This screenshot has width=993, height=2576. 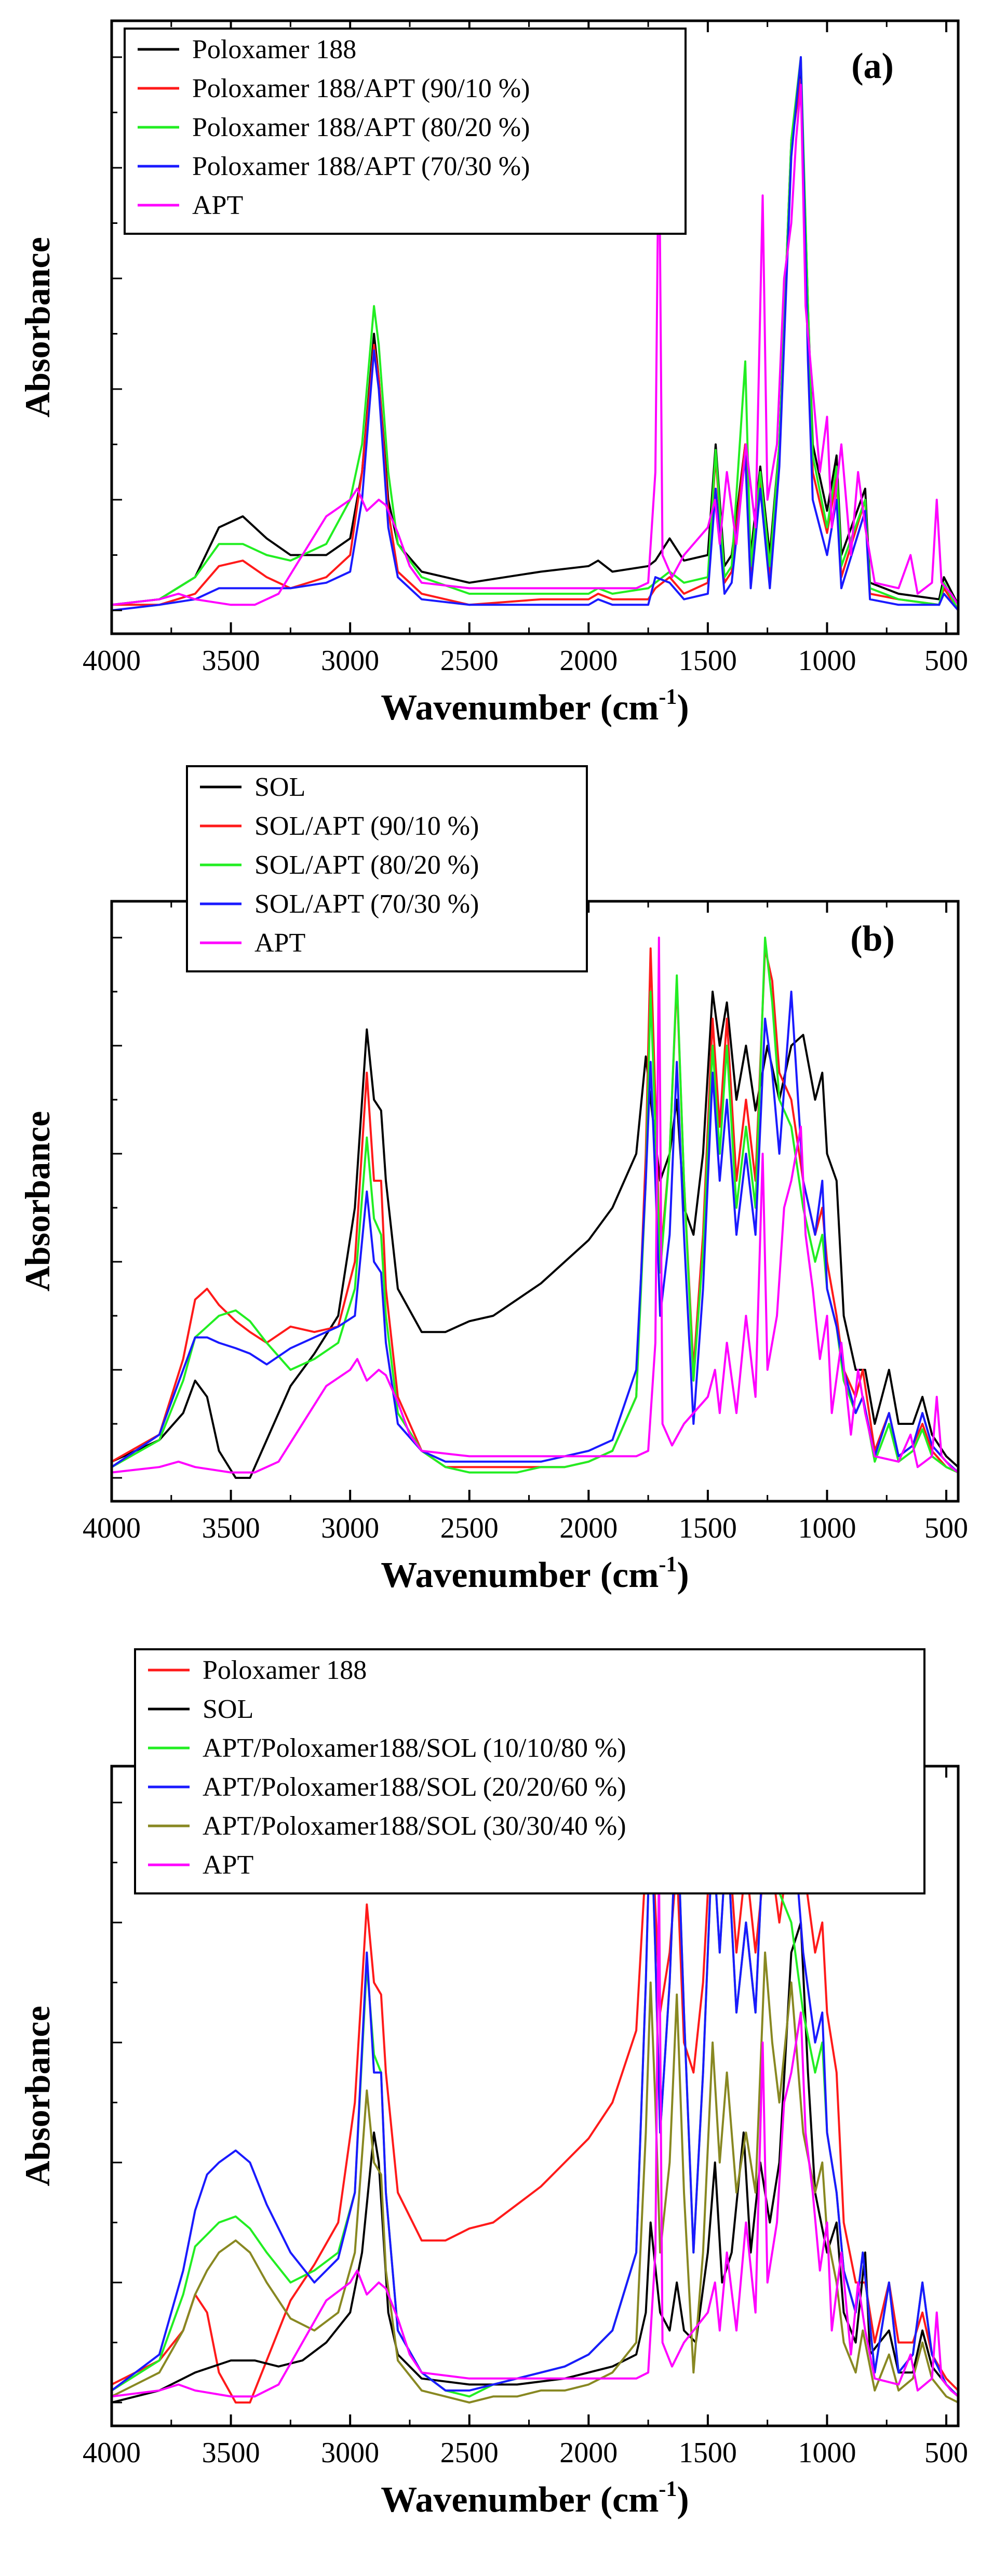 What do you see at coordinates (361, 166) in the screenshot?
I see `legend-entry: Poloxamer 188/APT (70/30 %)` at bounding box center [361, 166].